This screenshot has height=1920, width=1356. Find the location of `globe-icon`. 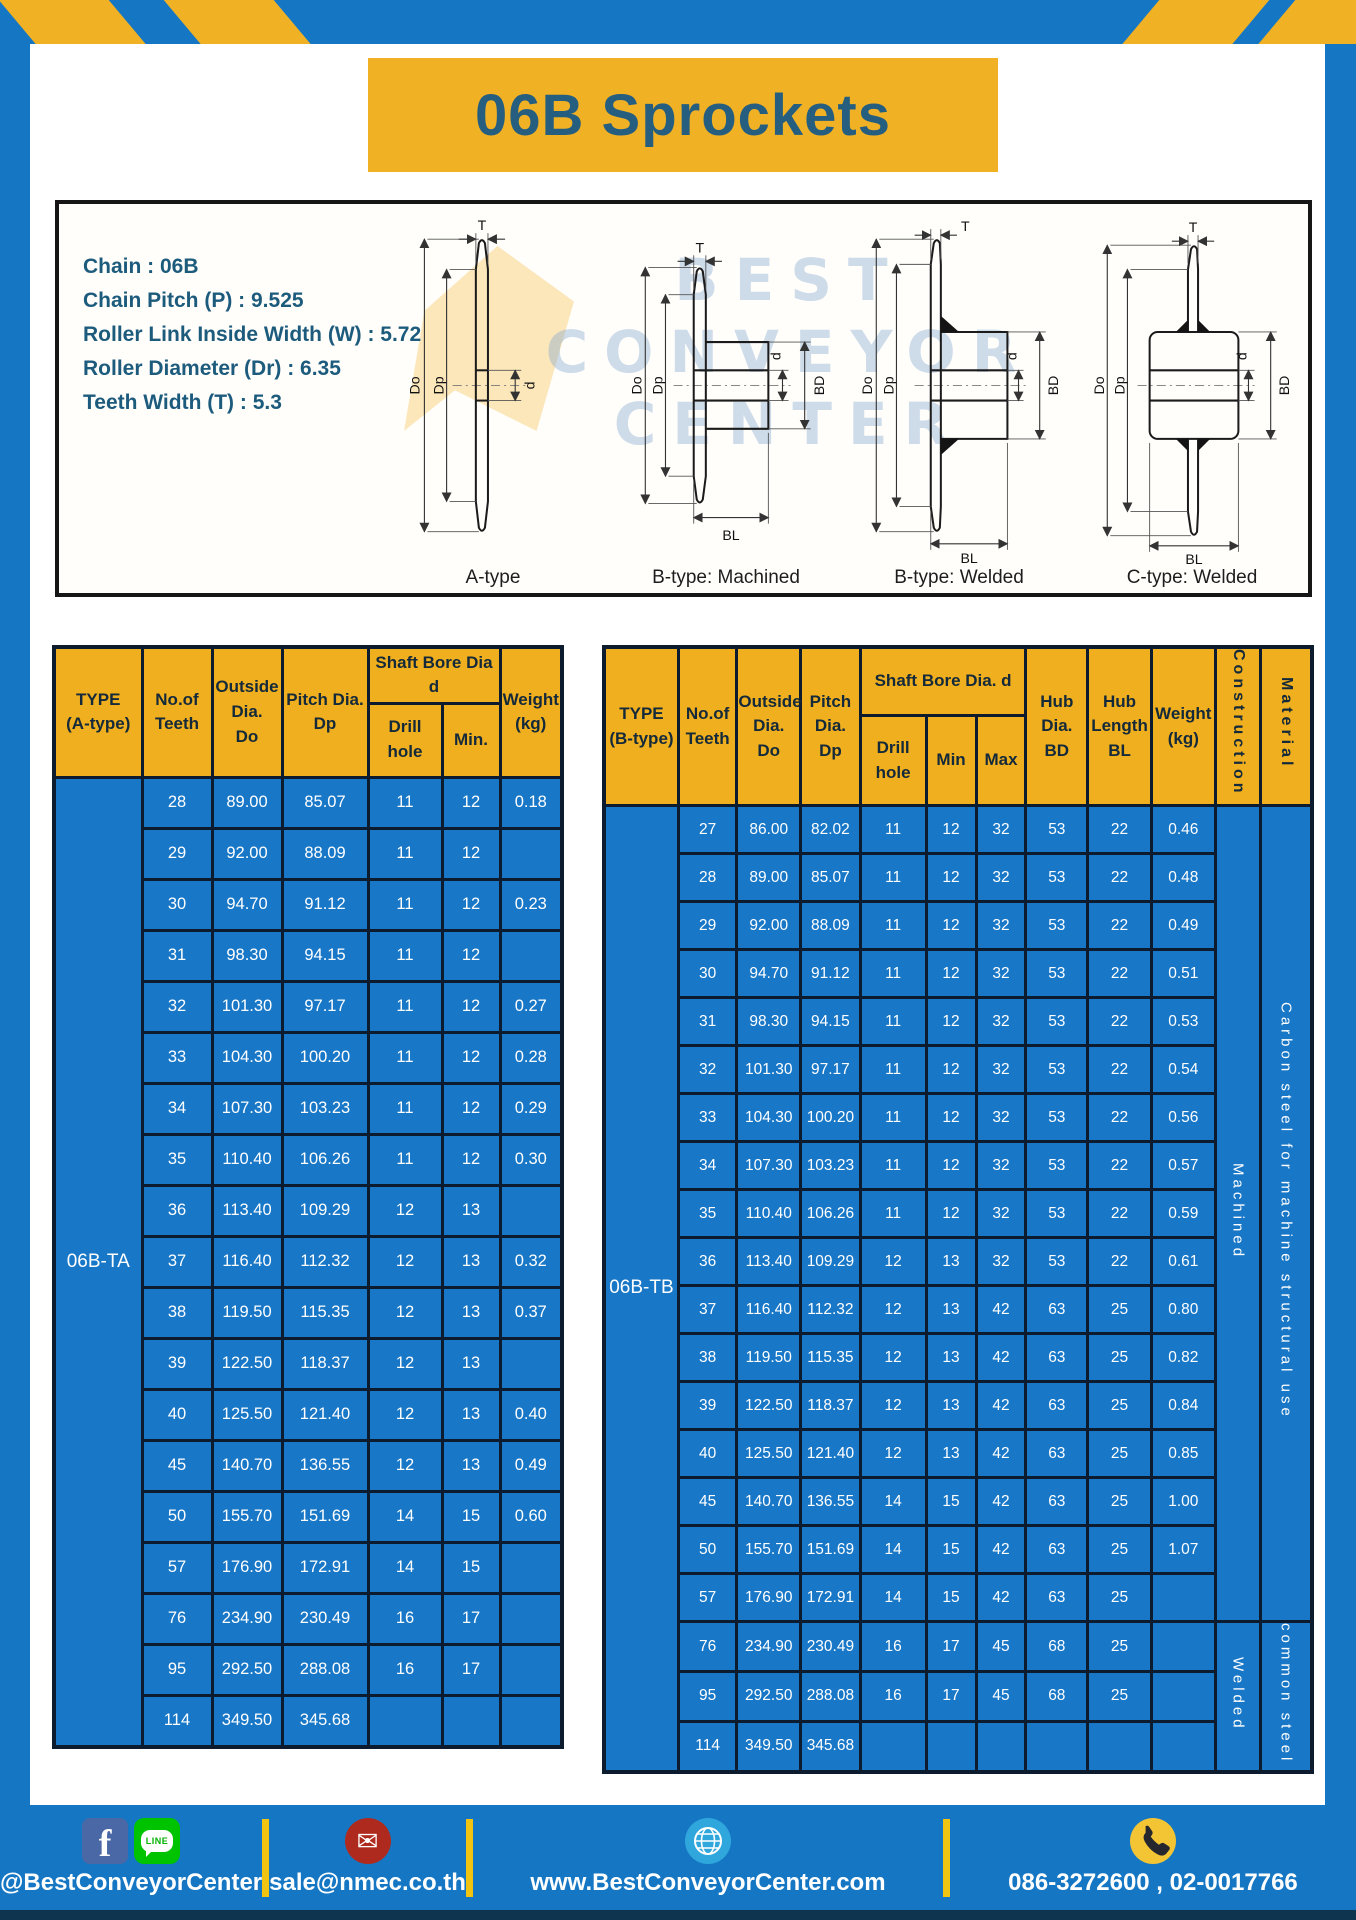

globe-icon is located at coordinates (707, 1841).